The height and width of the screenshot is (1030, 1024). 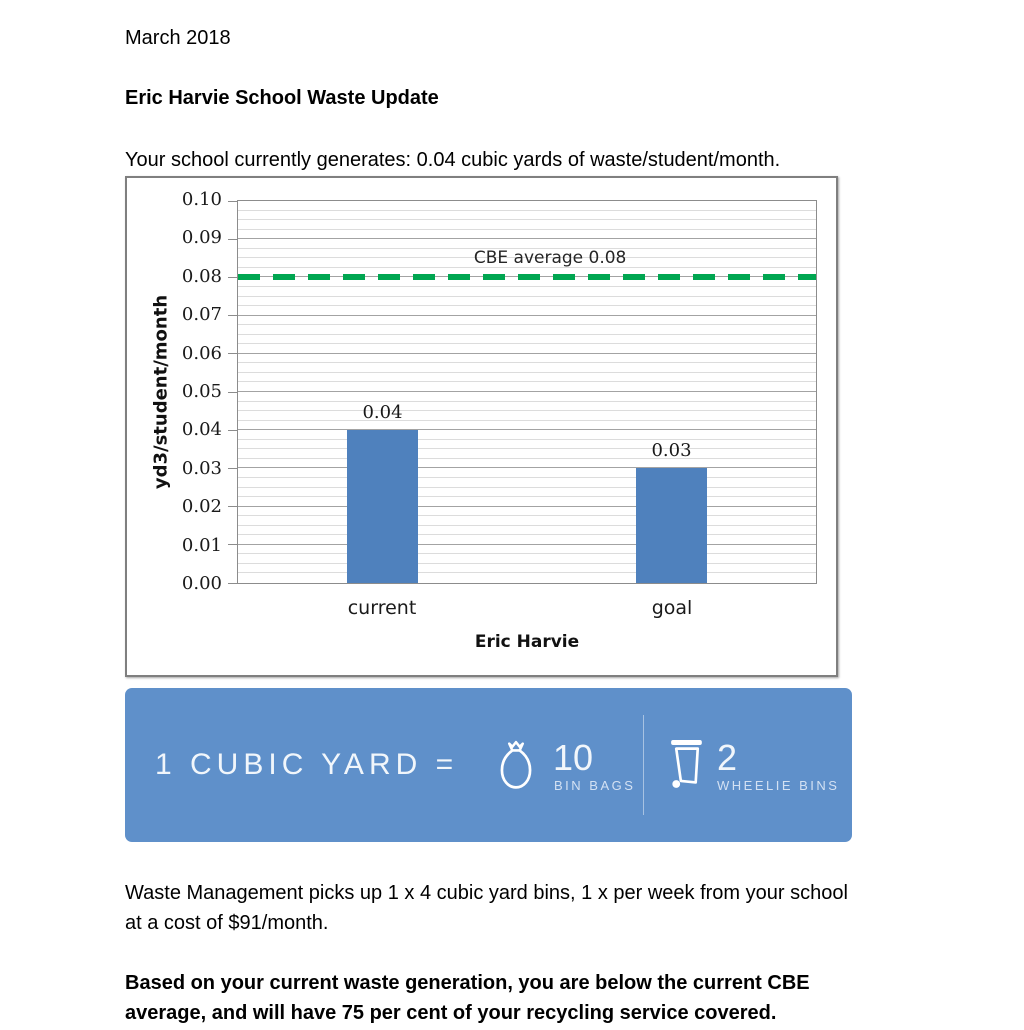 I want to click on y-tick-label: 0.03, so click(x=201, y=468).